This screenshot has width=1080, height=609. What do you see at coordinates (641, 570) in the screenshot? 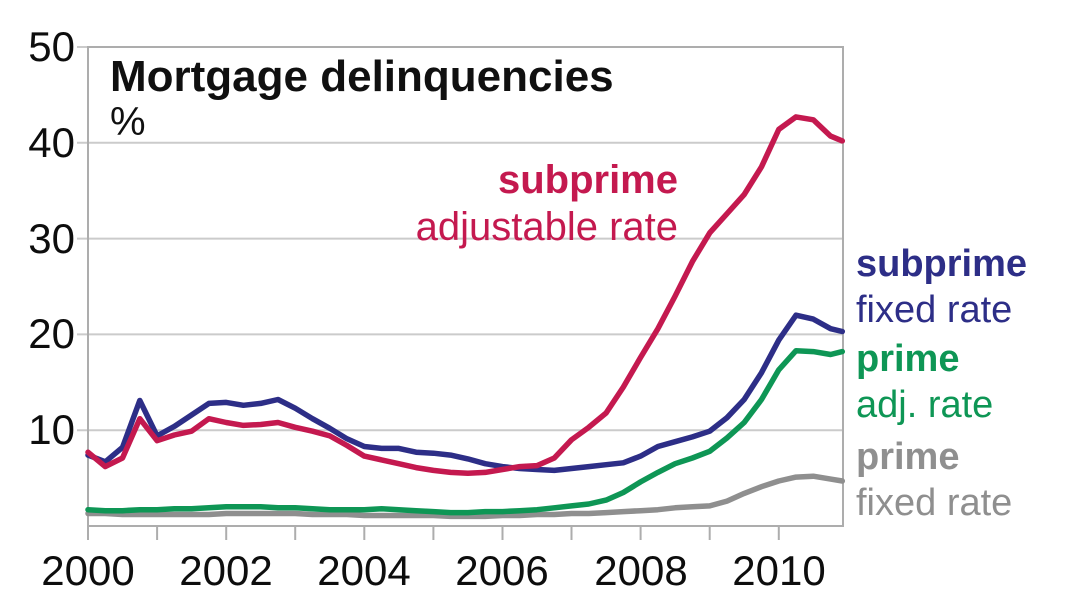
I see `x-tick-label-2008: 2008` at bounding box center [641, 570].